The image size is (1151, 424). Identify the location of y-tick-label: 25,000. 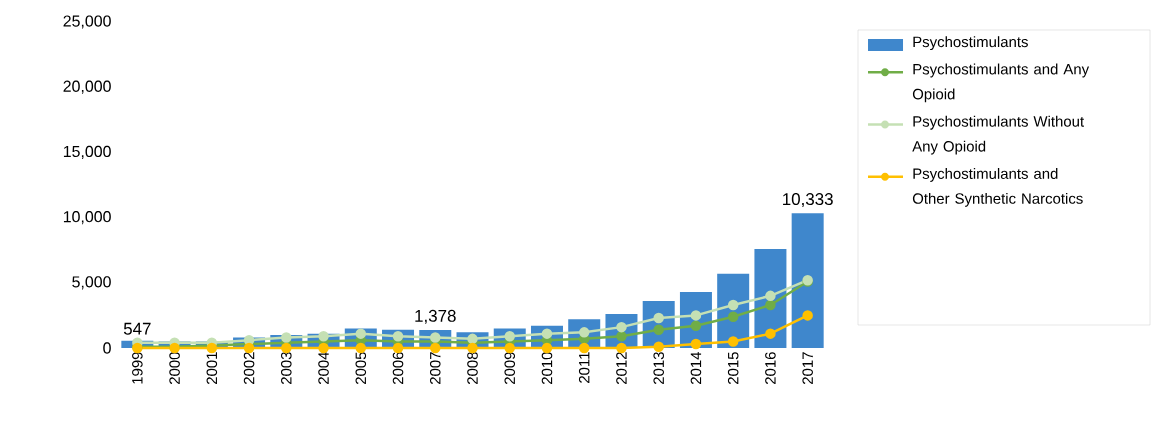
(87, 22).